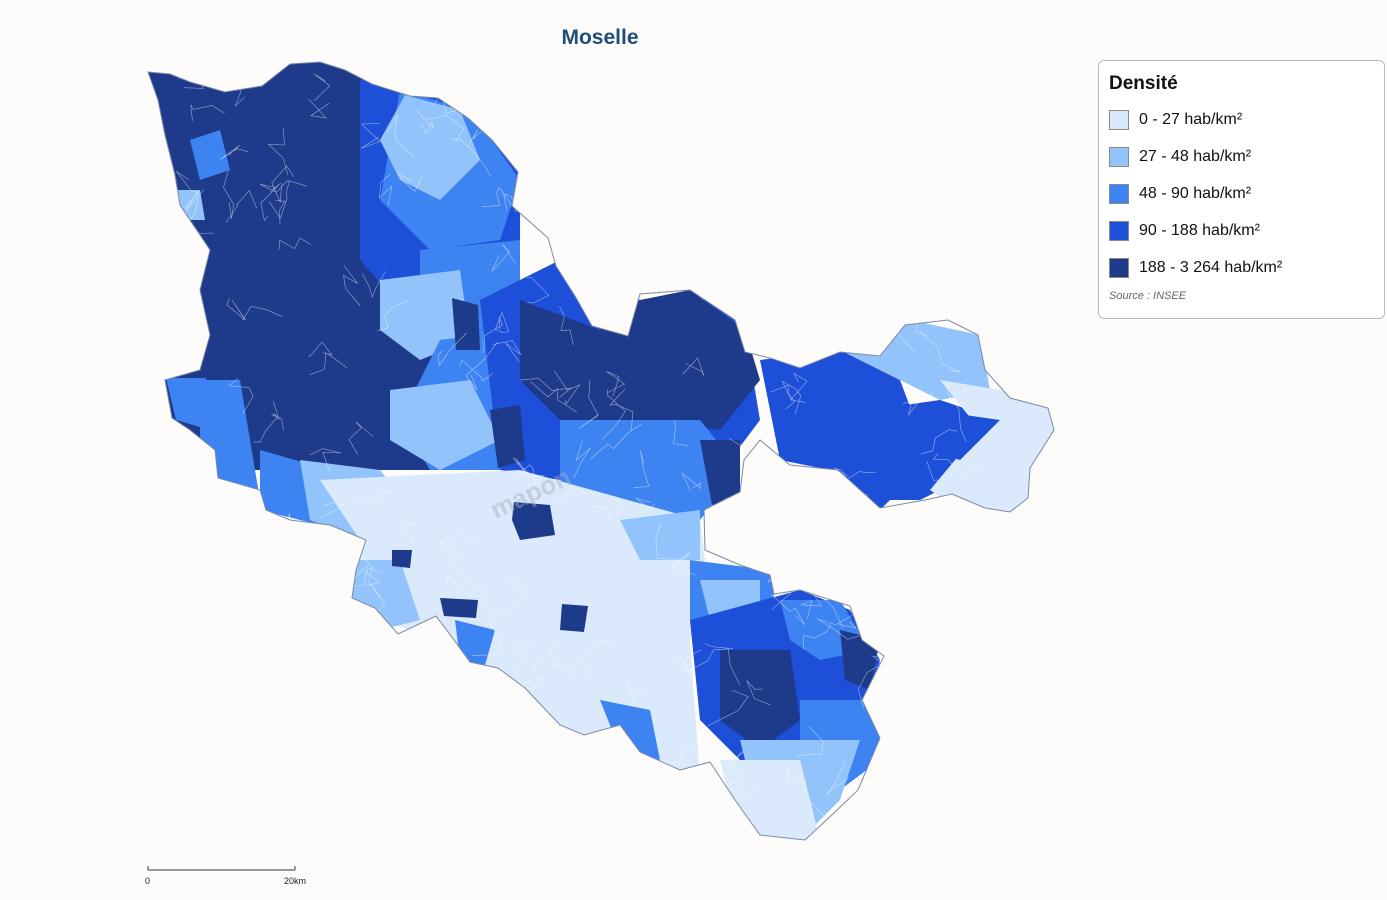  I want to click on legend-source: Source : INSEE, so click(1148, 296).